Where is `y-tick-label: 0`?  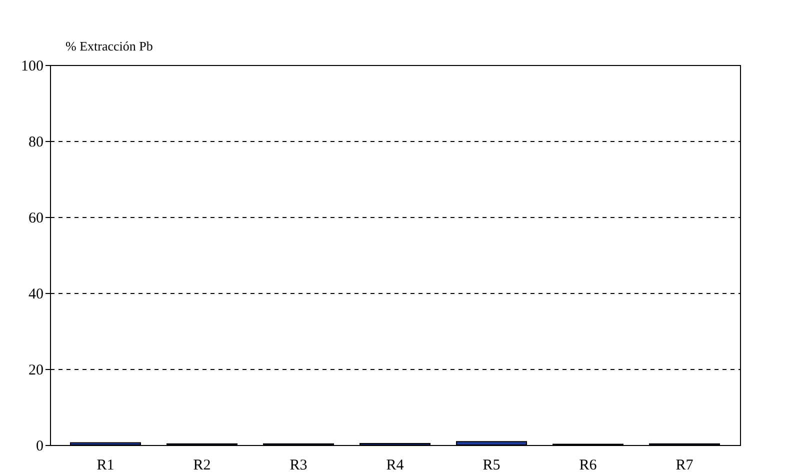
y-tick-label: 0 is located at coordinates (40, 446).